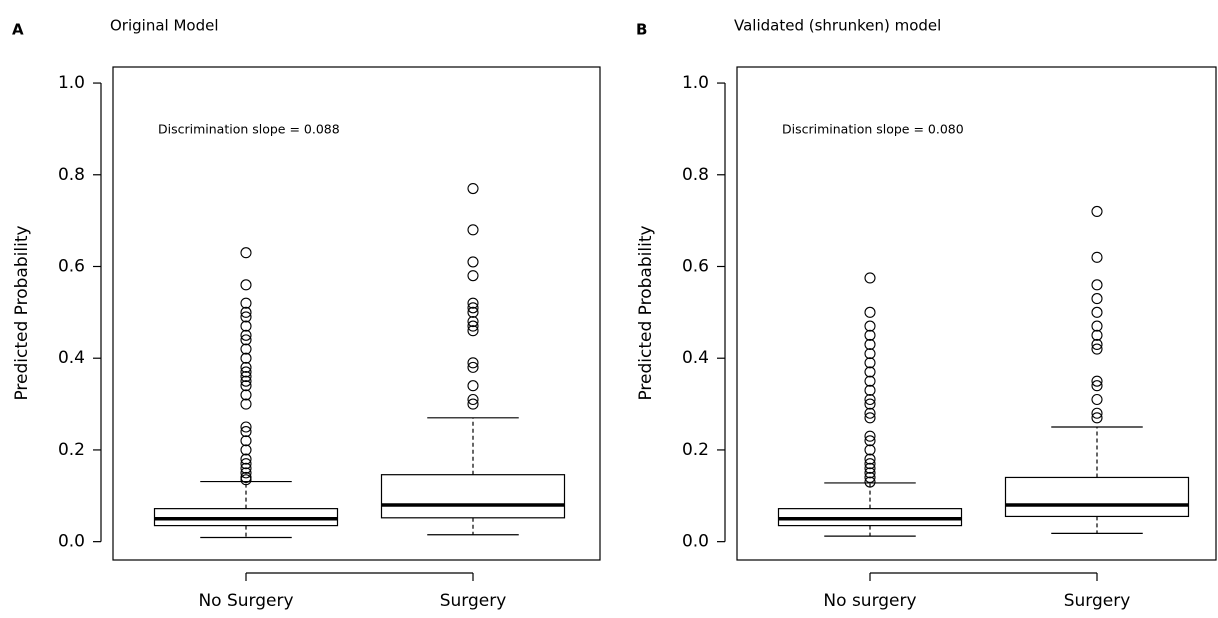  Describe the element at coordinates (869, 601) in the screenshot. I see `x-tick-label: No surgery` at that location.